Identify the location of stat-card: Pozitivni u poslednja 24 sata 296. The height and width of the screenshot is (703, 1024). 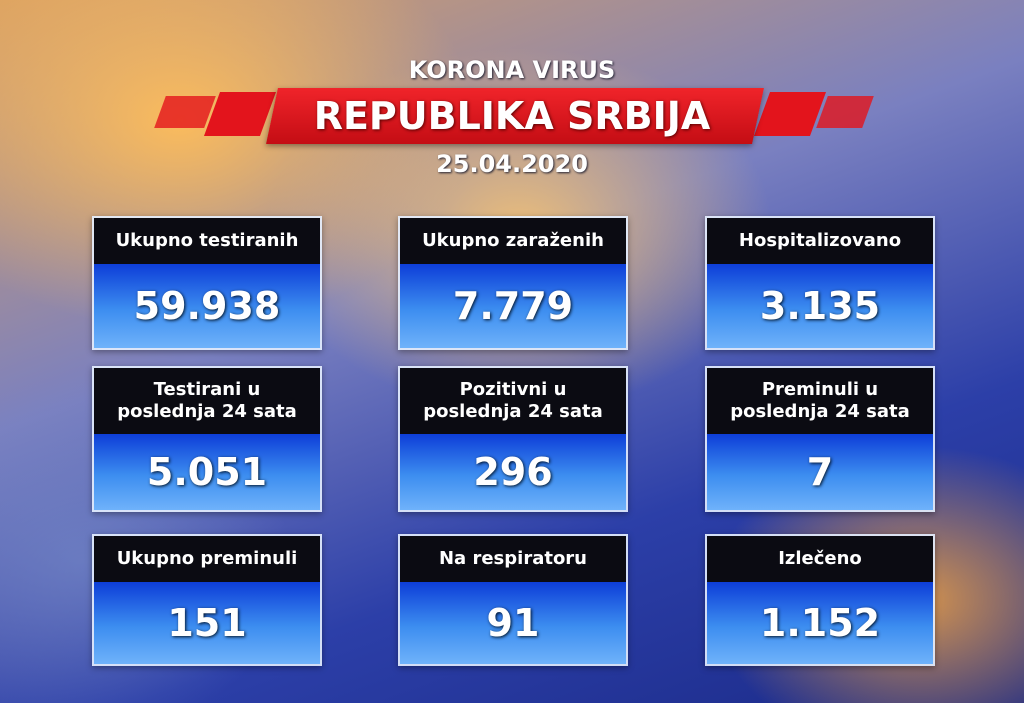
(513, 439).